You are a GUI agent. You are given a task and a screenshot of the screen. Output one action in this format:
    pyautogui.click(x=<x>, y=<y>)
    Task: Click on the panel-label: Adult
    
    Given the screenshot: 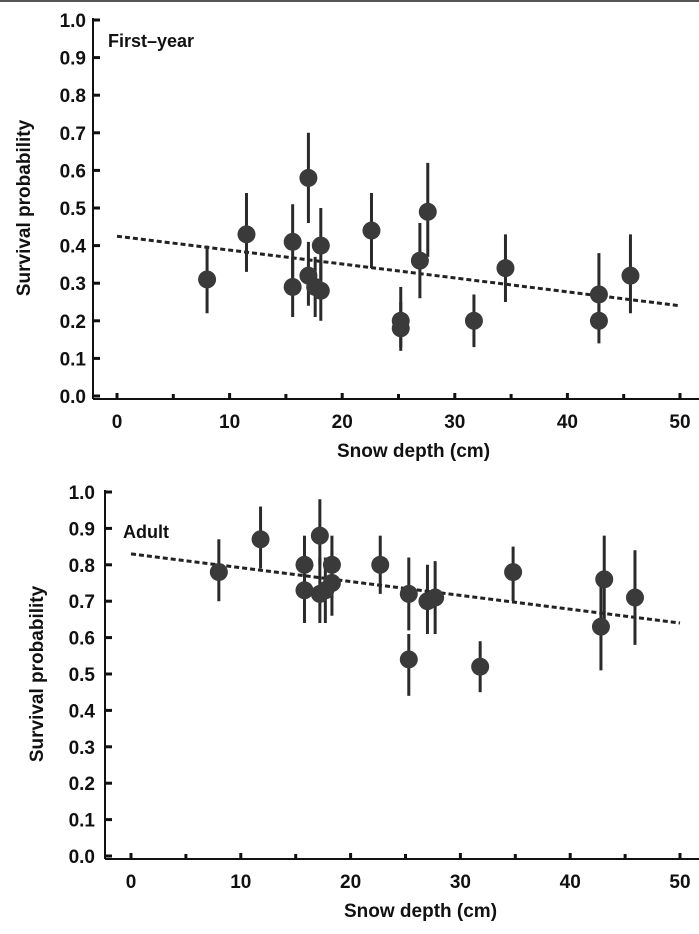 What is the action you would take?
    pyautogui.click(x=146, y=532)
    